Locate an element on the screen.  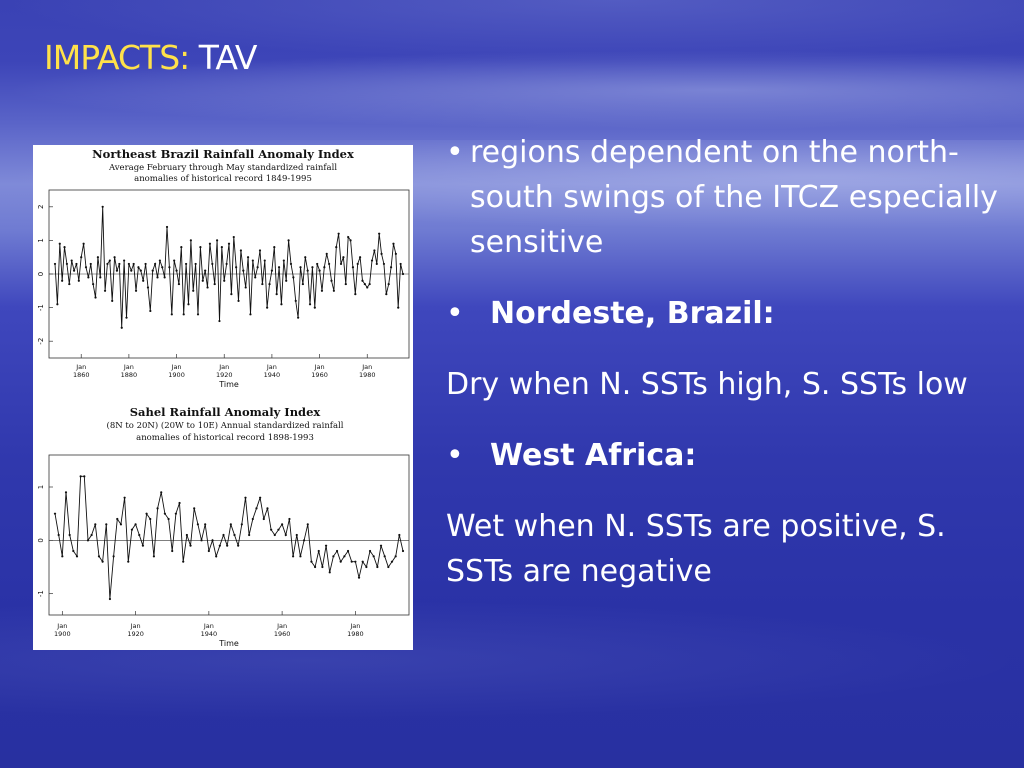
x-tick-label: 1920 is located at coordinates (135, 634).